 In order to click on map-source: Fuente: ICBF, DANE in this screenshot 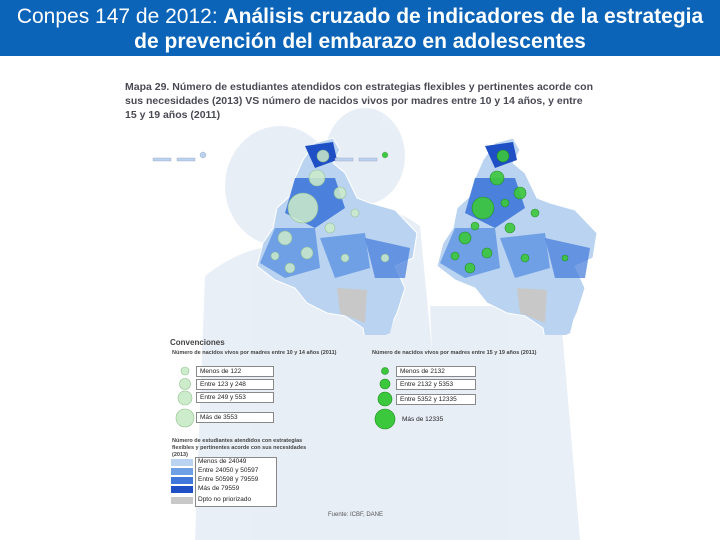, I will do `click(356, 515)`.